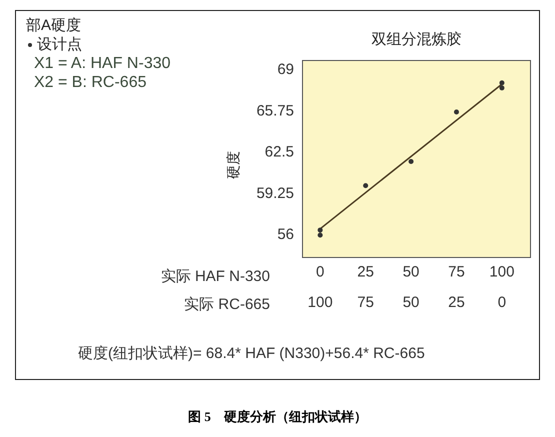 Image resolution: width=555 pixels, height=437 pixels. What do you see at coordinates (251, 353) in the screenshot?
I see `text: 硬度(纽扣状试样)= 68.4* HAF (N330)+56.4* RC-665` at bounding box center [251, 353].